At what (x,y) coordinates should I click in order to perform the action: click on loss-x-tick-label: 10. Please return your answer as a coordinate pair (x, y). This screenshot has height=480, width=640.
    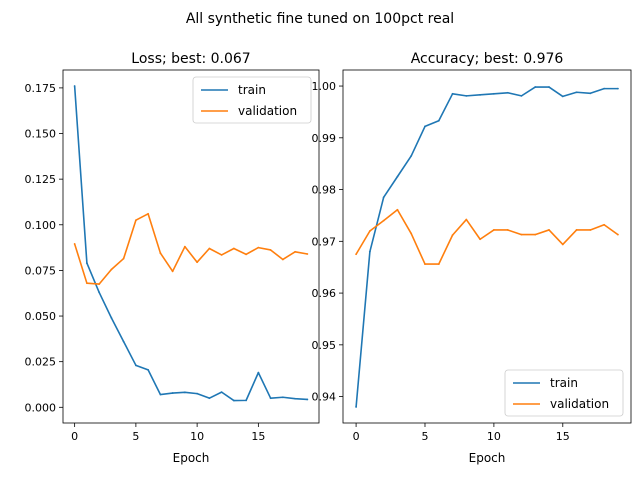
    Looking at the image, I should click on (197, 436).